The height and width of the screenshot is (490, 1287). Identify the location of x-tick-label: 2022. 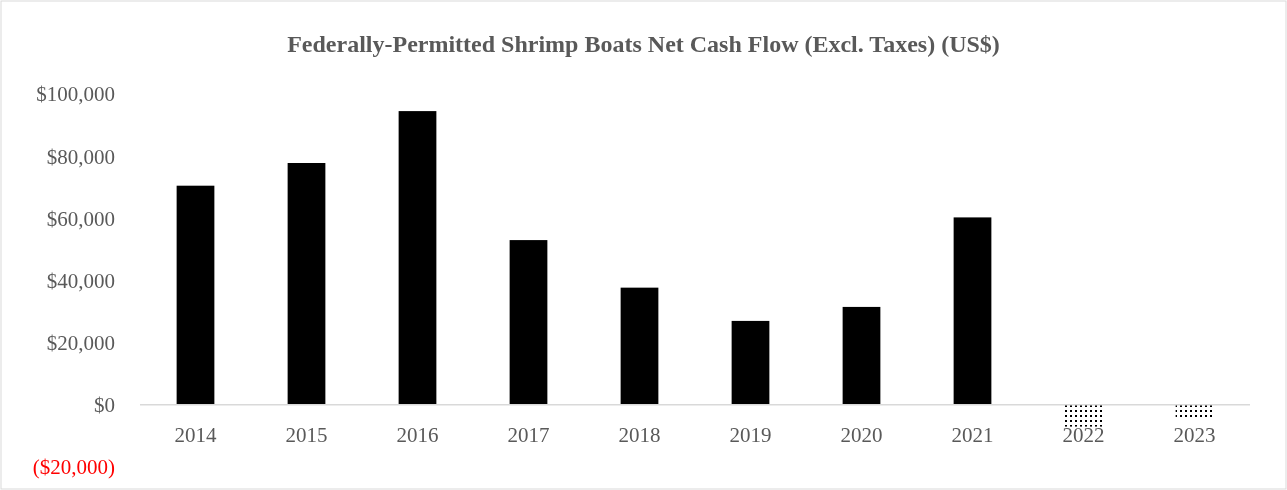
(1083, 434).